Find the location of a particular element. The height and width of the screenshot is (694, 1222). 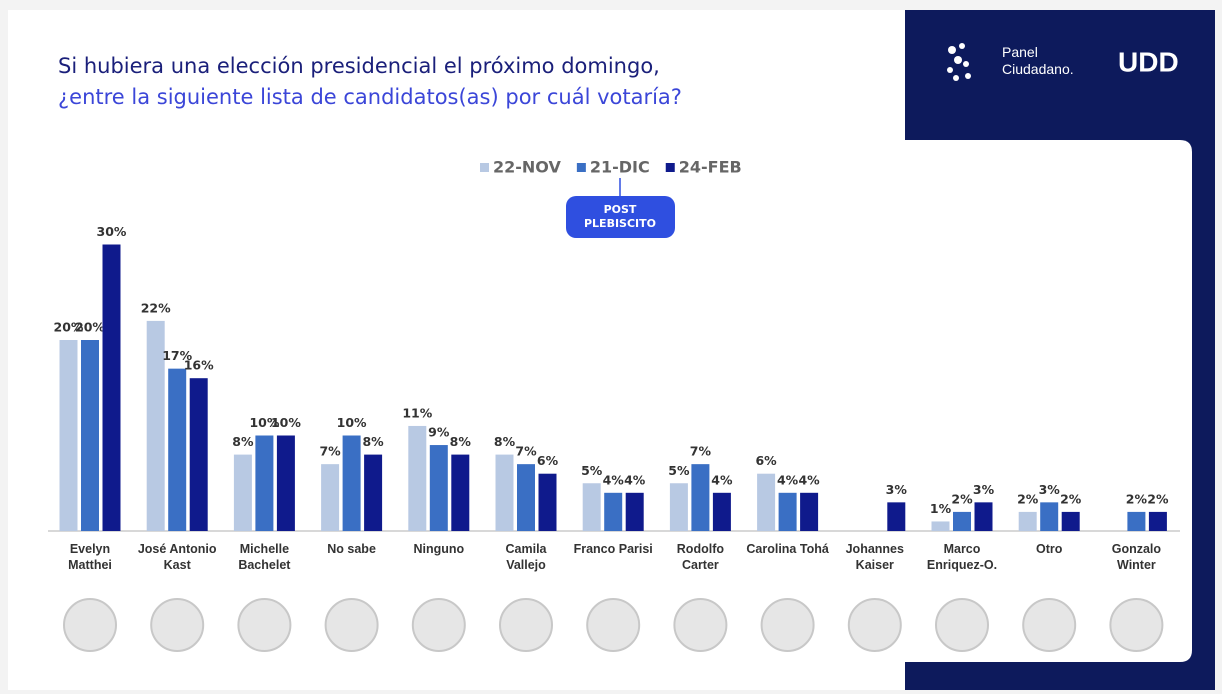

x-tick-label: Franco Parisi is located at coordinates (613, 549).